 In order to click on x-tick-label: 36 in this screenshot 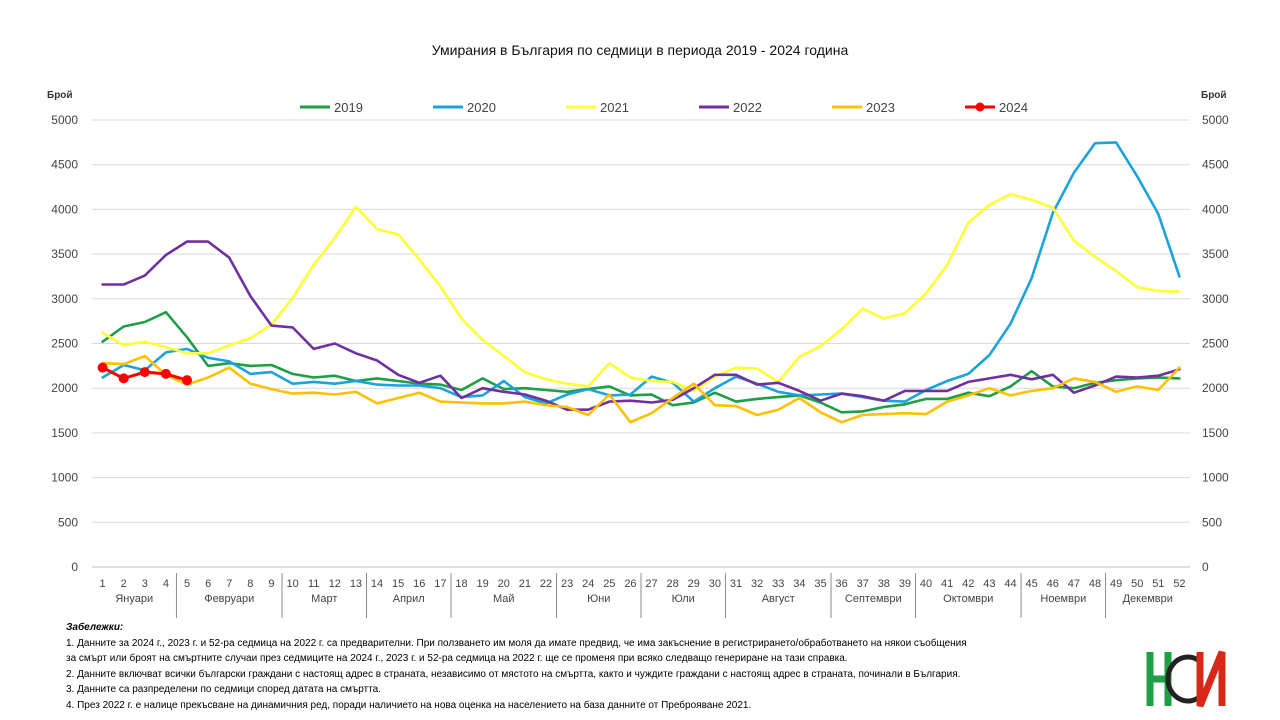, I will do `click(841, 584)`.